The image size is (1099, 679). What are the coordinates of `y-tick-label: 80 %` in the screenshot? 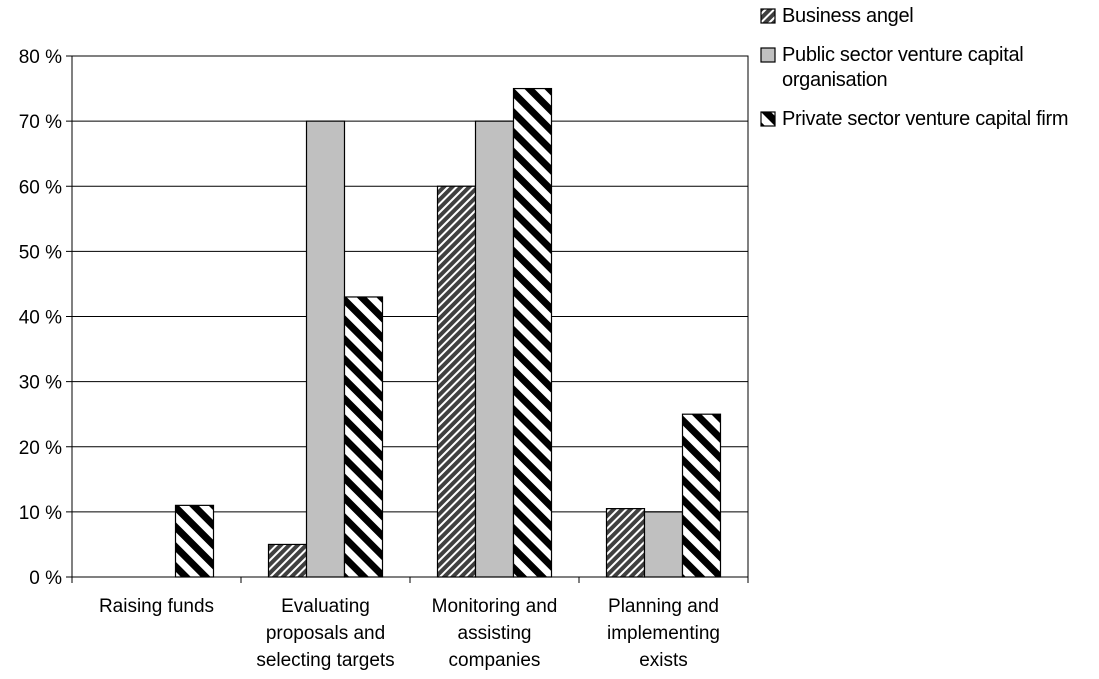 It's located at (40, 57).